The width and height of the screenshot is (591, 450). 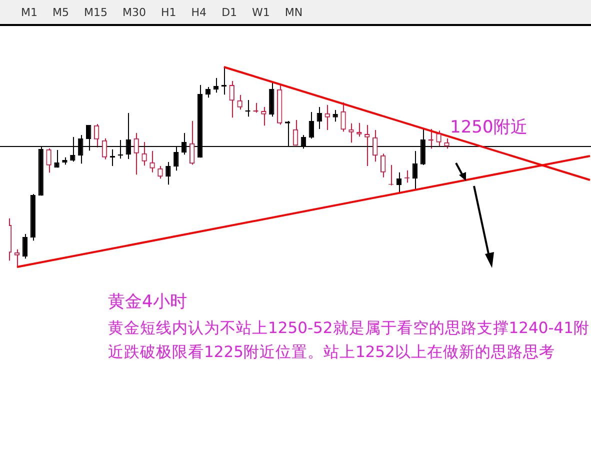 I want to click on text: W1, so click(x=261, y=12).